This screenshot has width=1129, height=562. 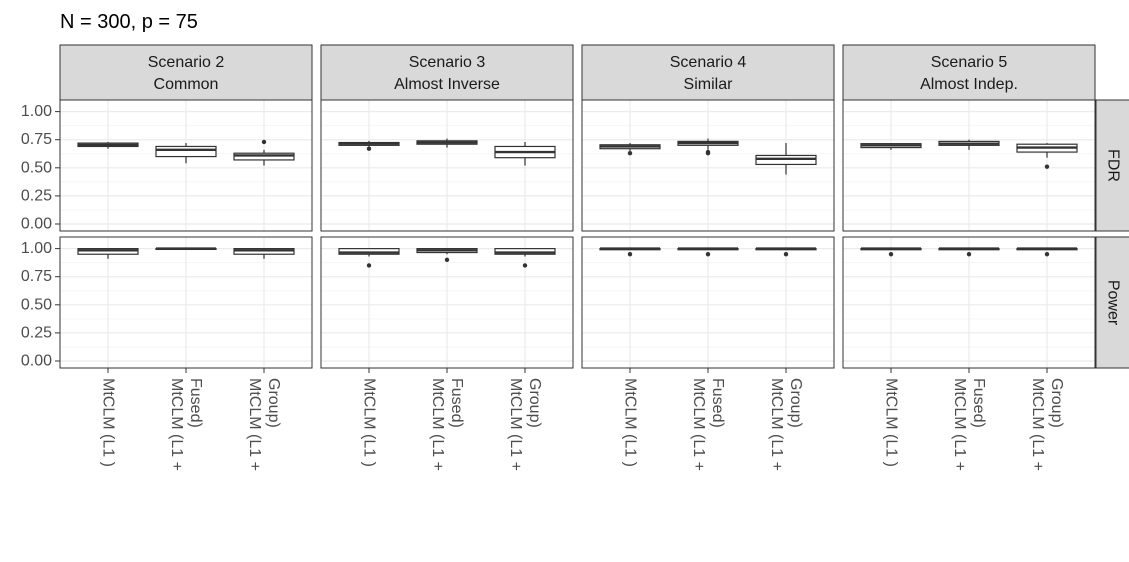 What do you see at coordinates (129, 22) in the screenshot?
I see `chart-title: N = 300, p = 75` at bounding box center [129, 22].